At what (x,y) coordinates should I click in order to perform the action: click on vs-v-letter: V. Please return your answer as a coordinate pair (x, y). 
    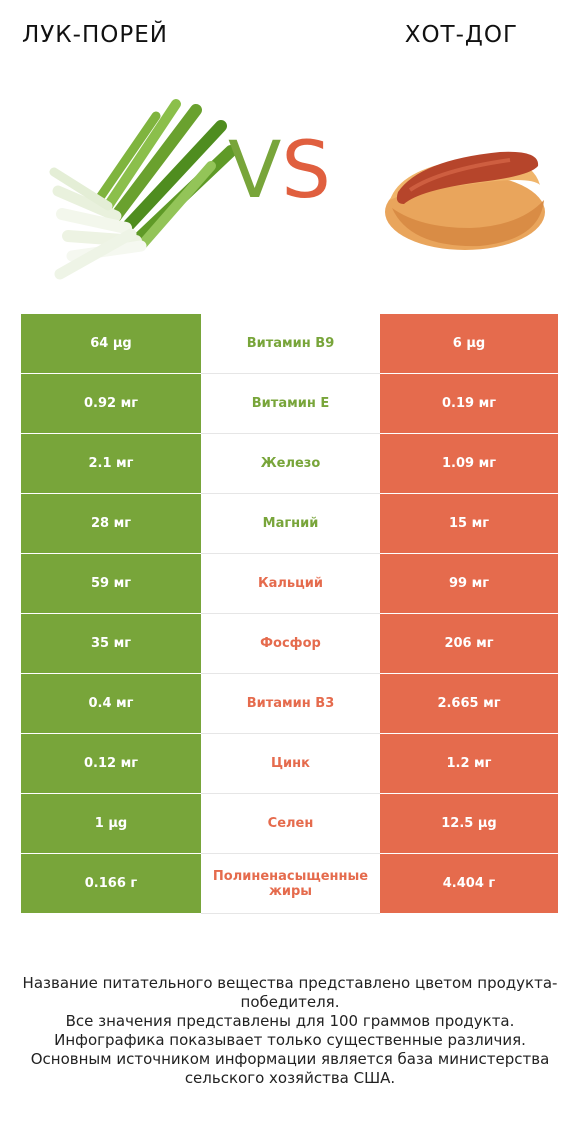
    Looking at the image, I should click on (255, 171).